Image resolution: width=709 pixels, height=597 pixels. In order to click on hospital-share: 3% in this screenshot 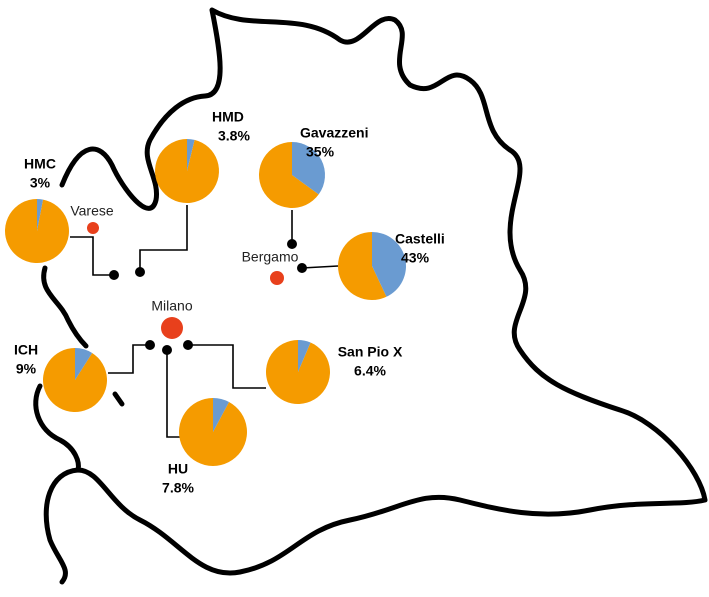, I will do `click(40, 183)`.